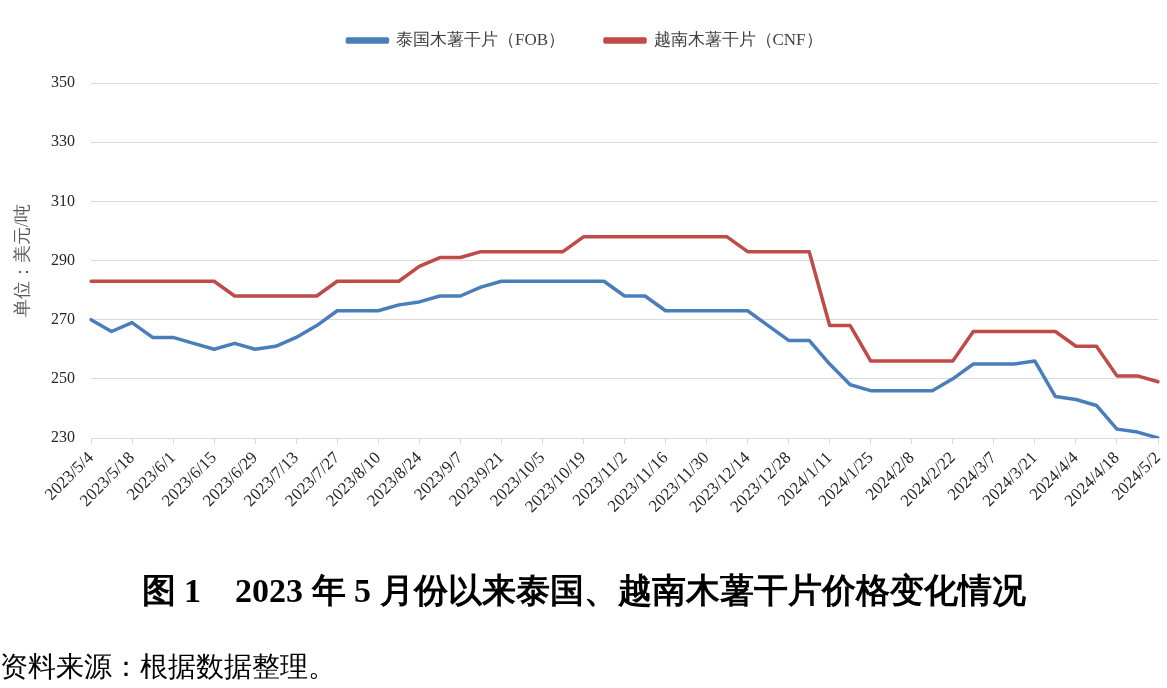  Describe the element at coordinates (63, 318) in the screenshot. I see `y-tick-label: 270` at that location.